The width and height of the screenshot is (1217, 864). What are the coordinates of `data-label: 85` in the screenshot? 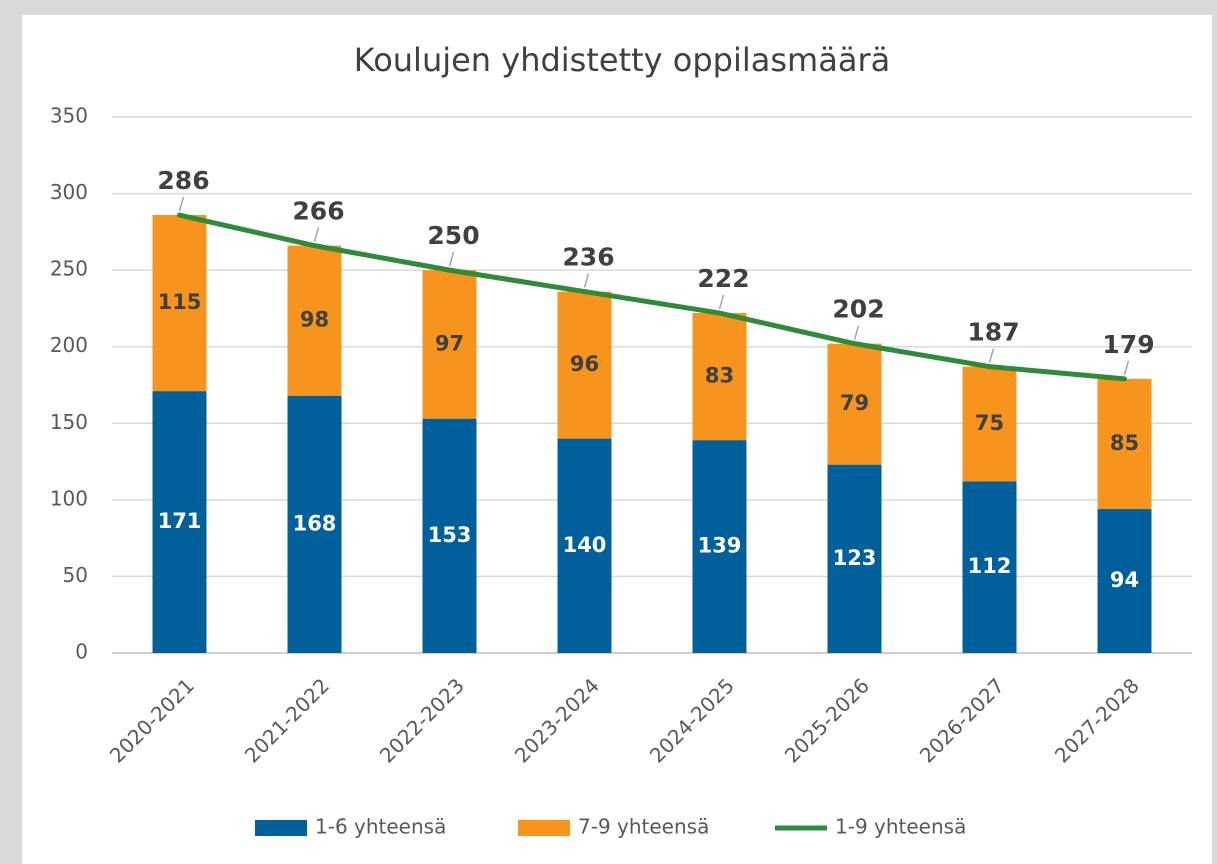 It's located at (1124, 443).